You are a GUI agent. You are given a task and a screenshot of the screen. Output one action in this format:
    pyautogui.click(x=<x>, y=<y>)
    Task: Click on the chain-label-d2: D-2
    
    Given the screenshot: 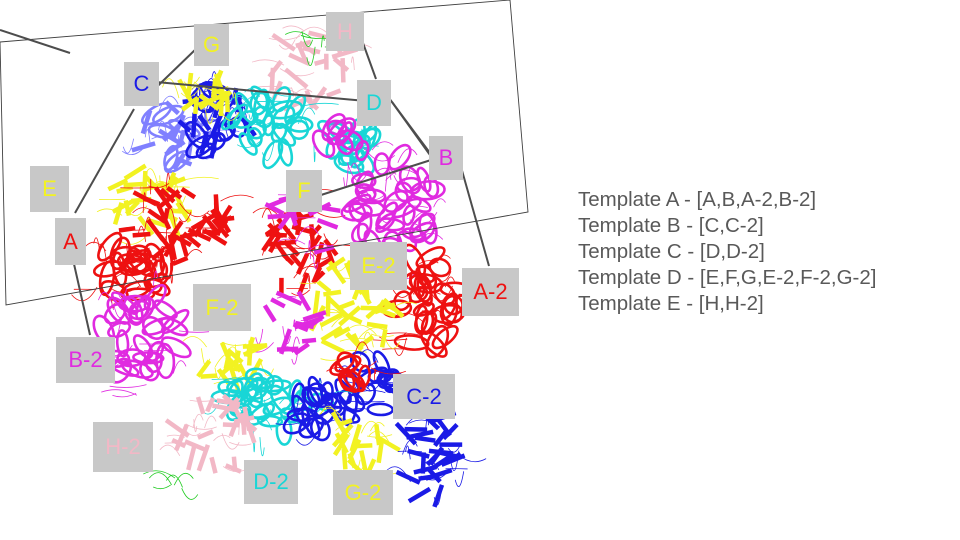 What is the action you would take?
    pyautogui.click(x=271, y=482)
    